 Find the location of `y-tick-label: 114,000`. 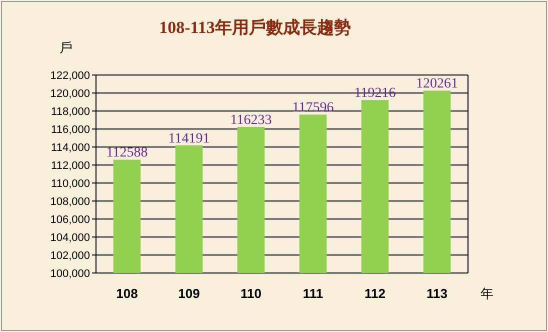

y-tick-label: 114,000 is located at coordinates (70, 148).